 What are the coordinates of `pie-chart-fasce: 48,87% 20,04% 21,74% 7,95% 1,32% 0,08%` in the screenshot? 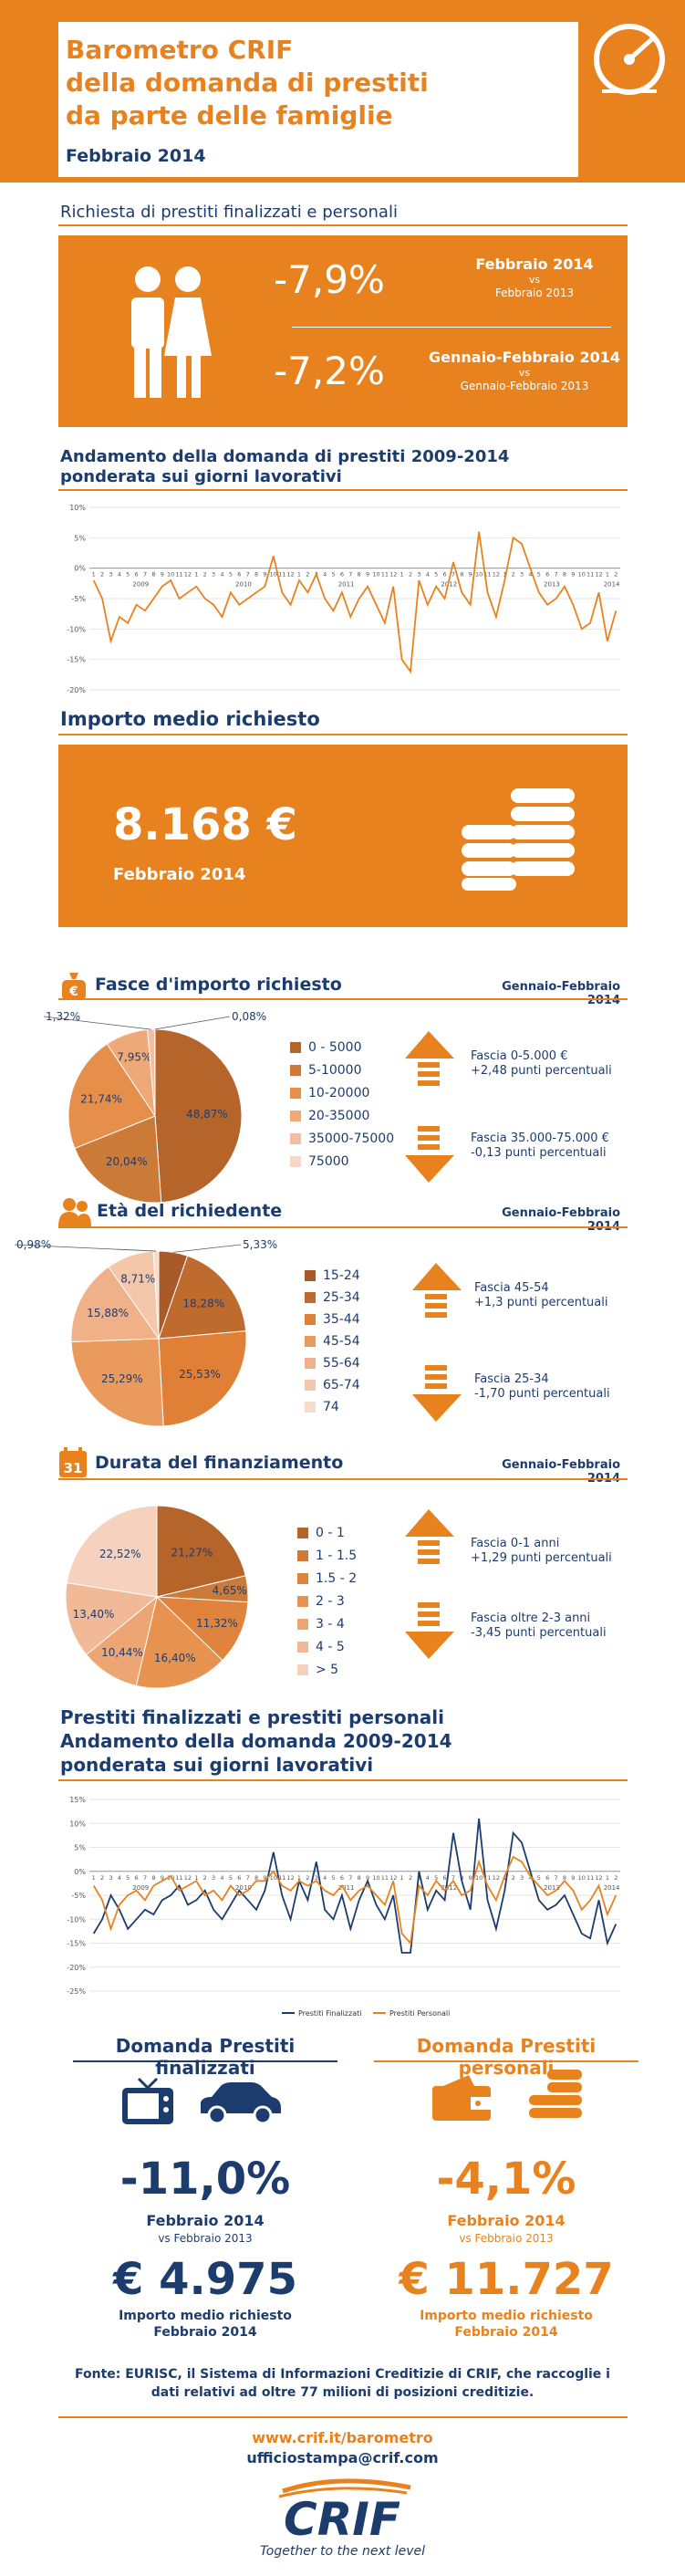 It's located at (154, 1107).